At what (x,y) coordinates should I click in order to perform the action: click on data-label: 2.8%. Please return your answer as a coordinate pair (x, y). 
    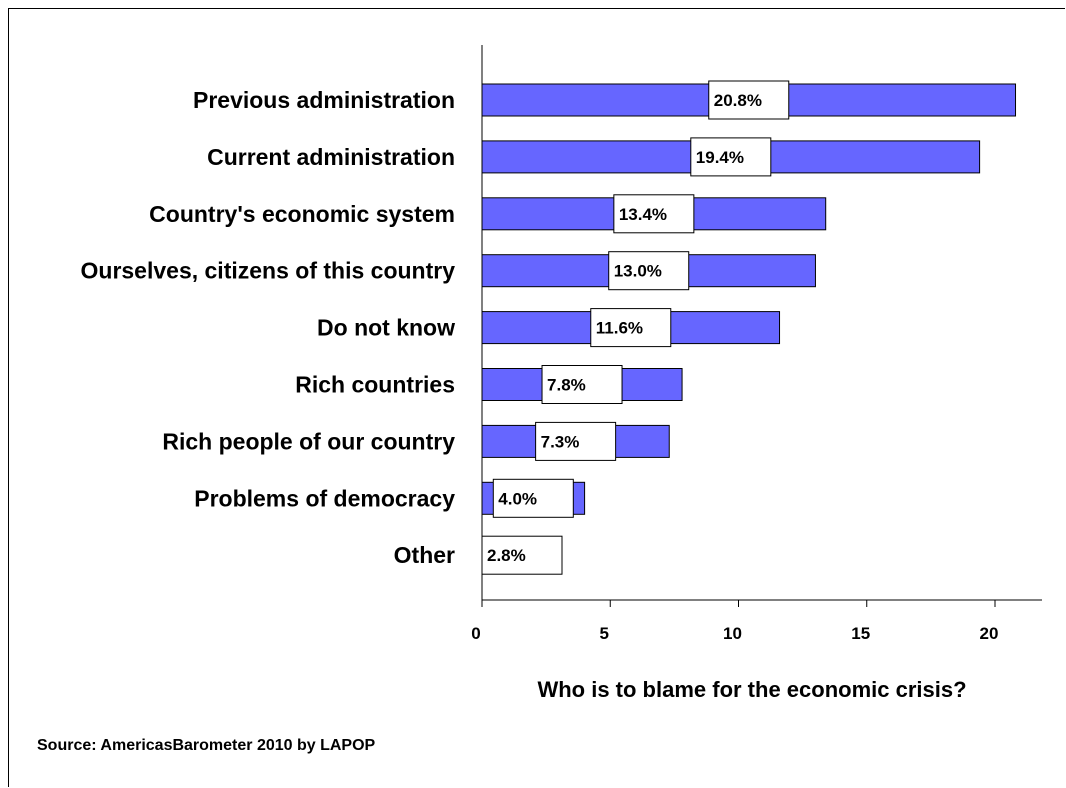
    Looking at the image, I should click on (506, 555).